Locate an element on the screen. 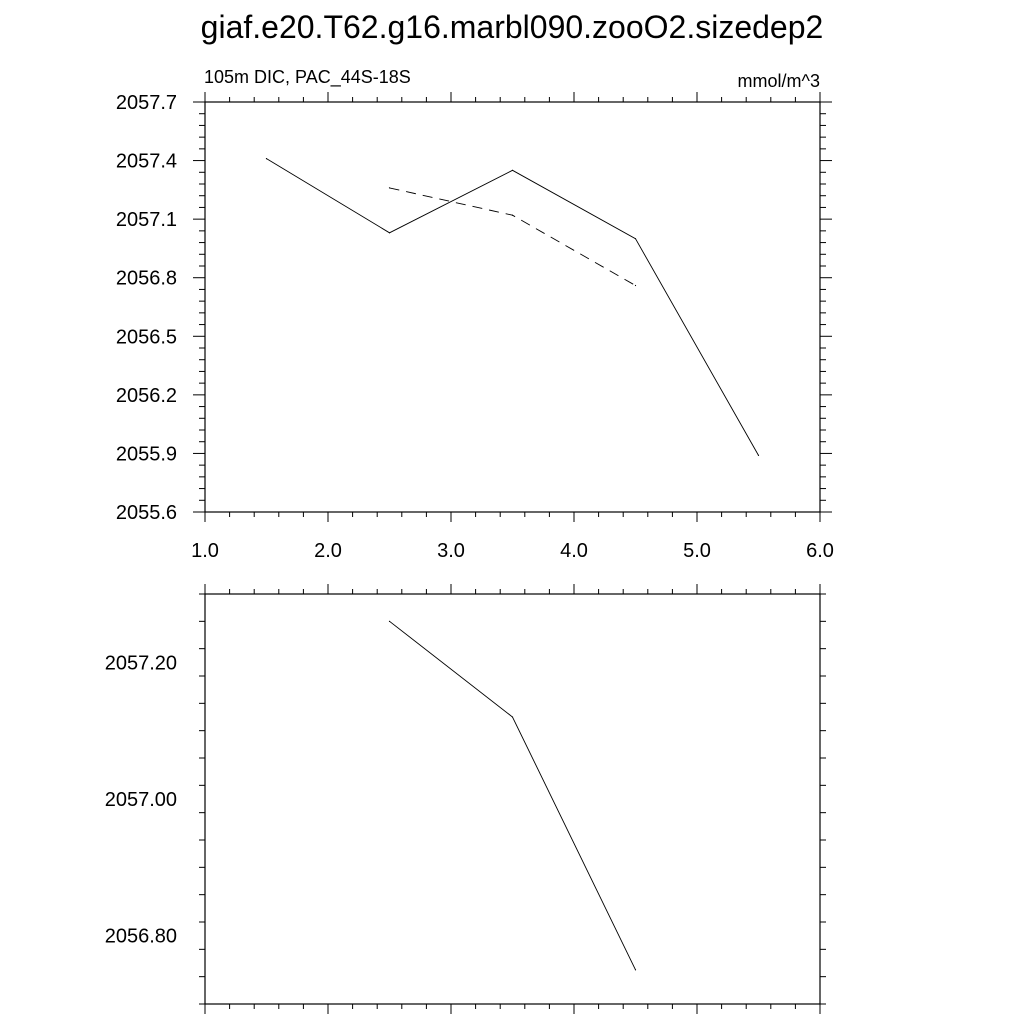 The height and width of the screenshot is (1024, 1024). y-tick-label: 2057.7 is located at coordinates (146, 103).